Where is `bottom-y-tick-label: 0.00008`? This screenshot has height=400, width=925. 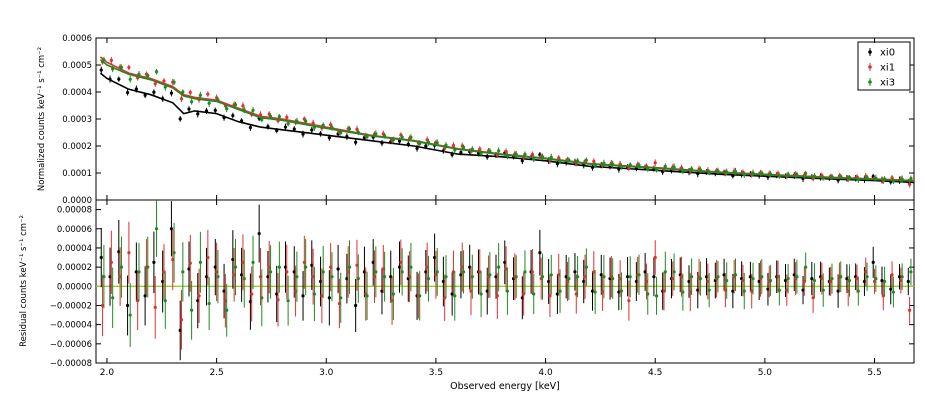
bottom-y-tick-label: 0.00008 is located at coordinates (74, 211).